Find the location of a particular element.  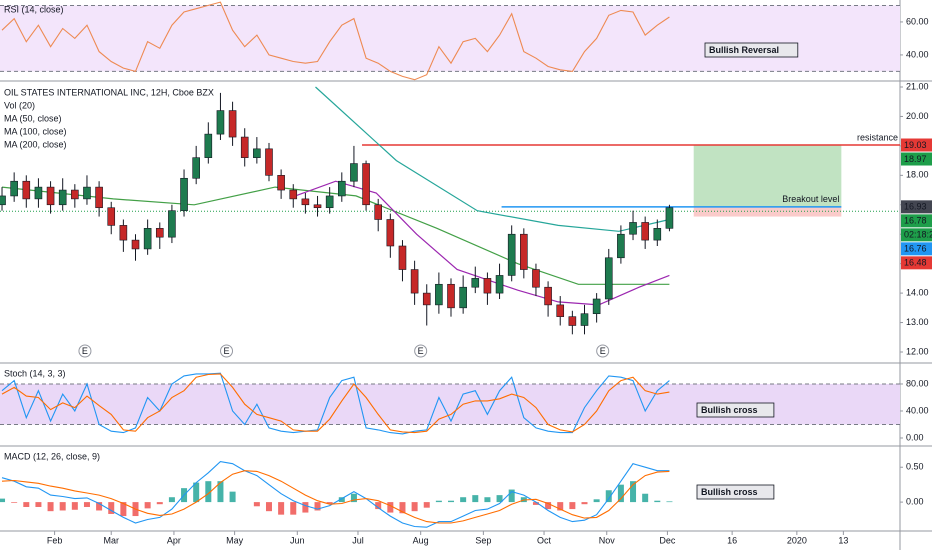

price-tag-label: 16.78 is located at coordinates (915, 221).